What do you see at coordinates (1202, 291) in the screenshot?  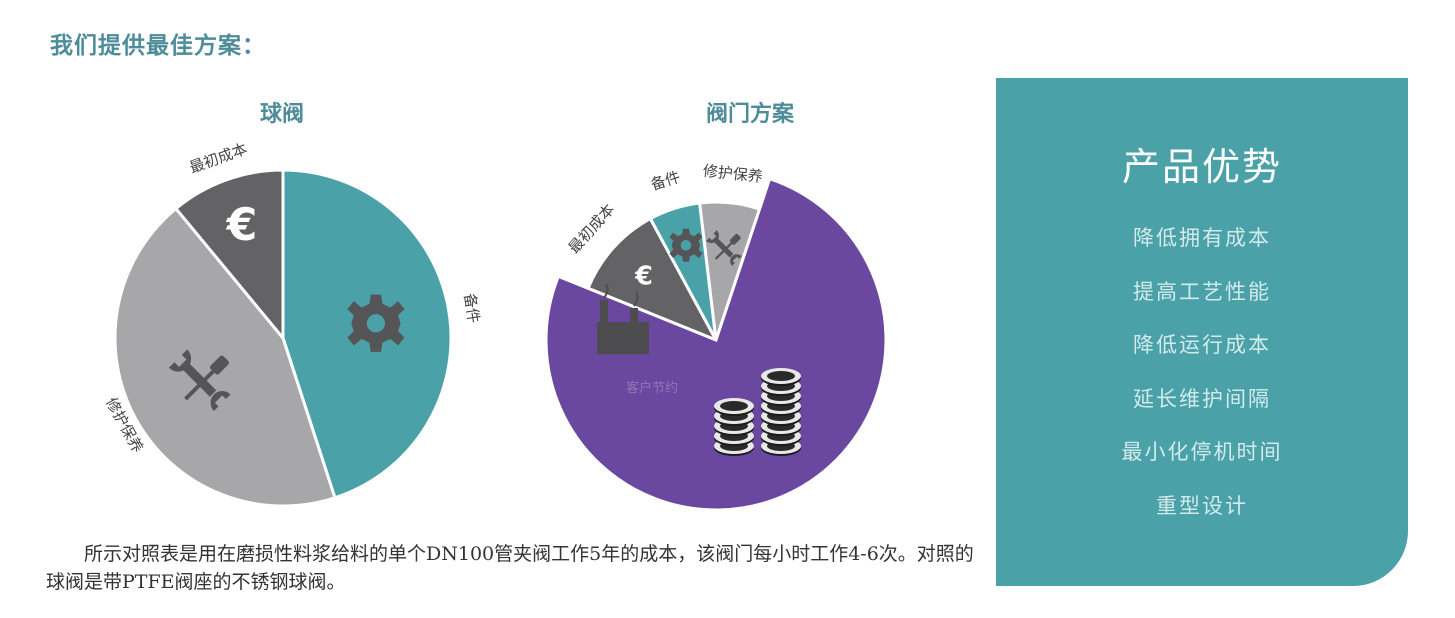 I see `advantage-item: 提高工艺性能` at bounding box center [1202, 291].